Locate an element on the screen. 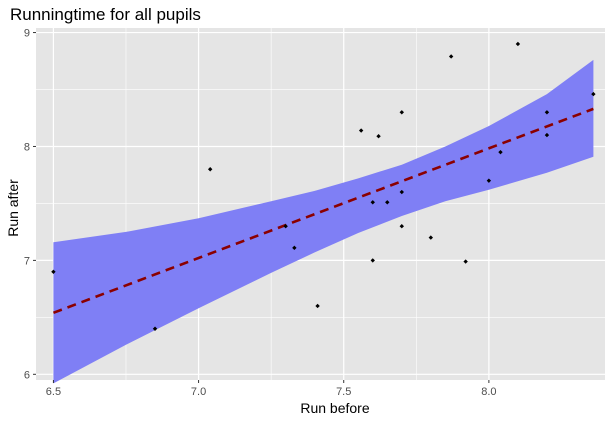 This screenshot has height=424, width=611. x-tick-label: 6.5 is located at coordinates (53, 392).